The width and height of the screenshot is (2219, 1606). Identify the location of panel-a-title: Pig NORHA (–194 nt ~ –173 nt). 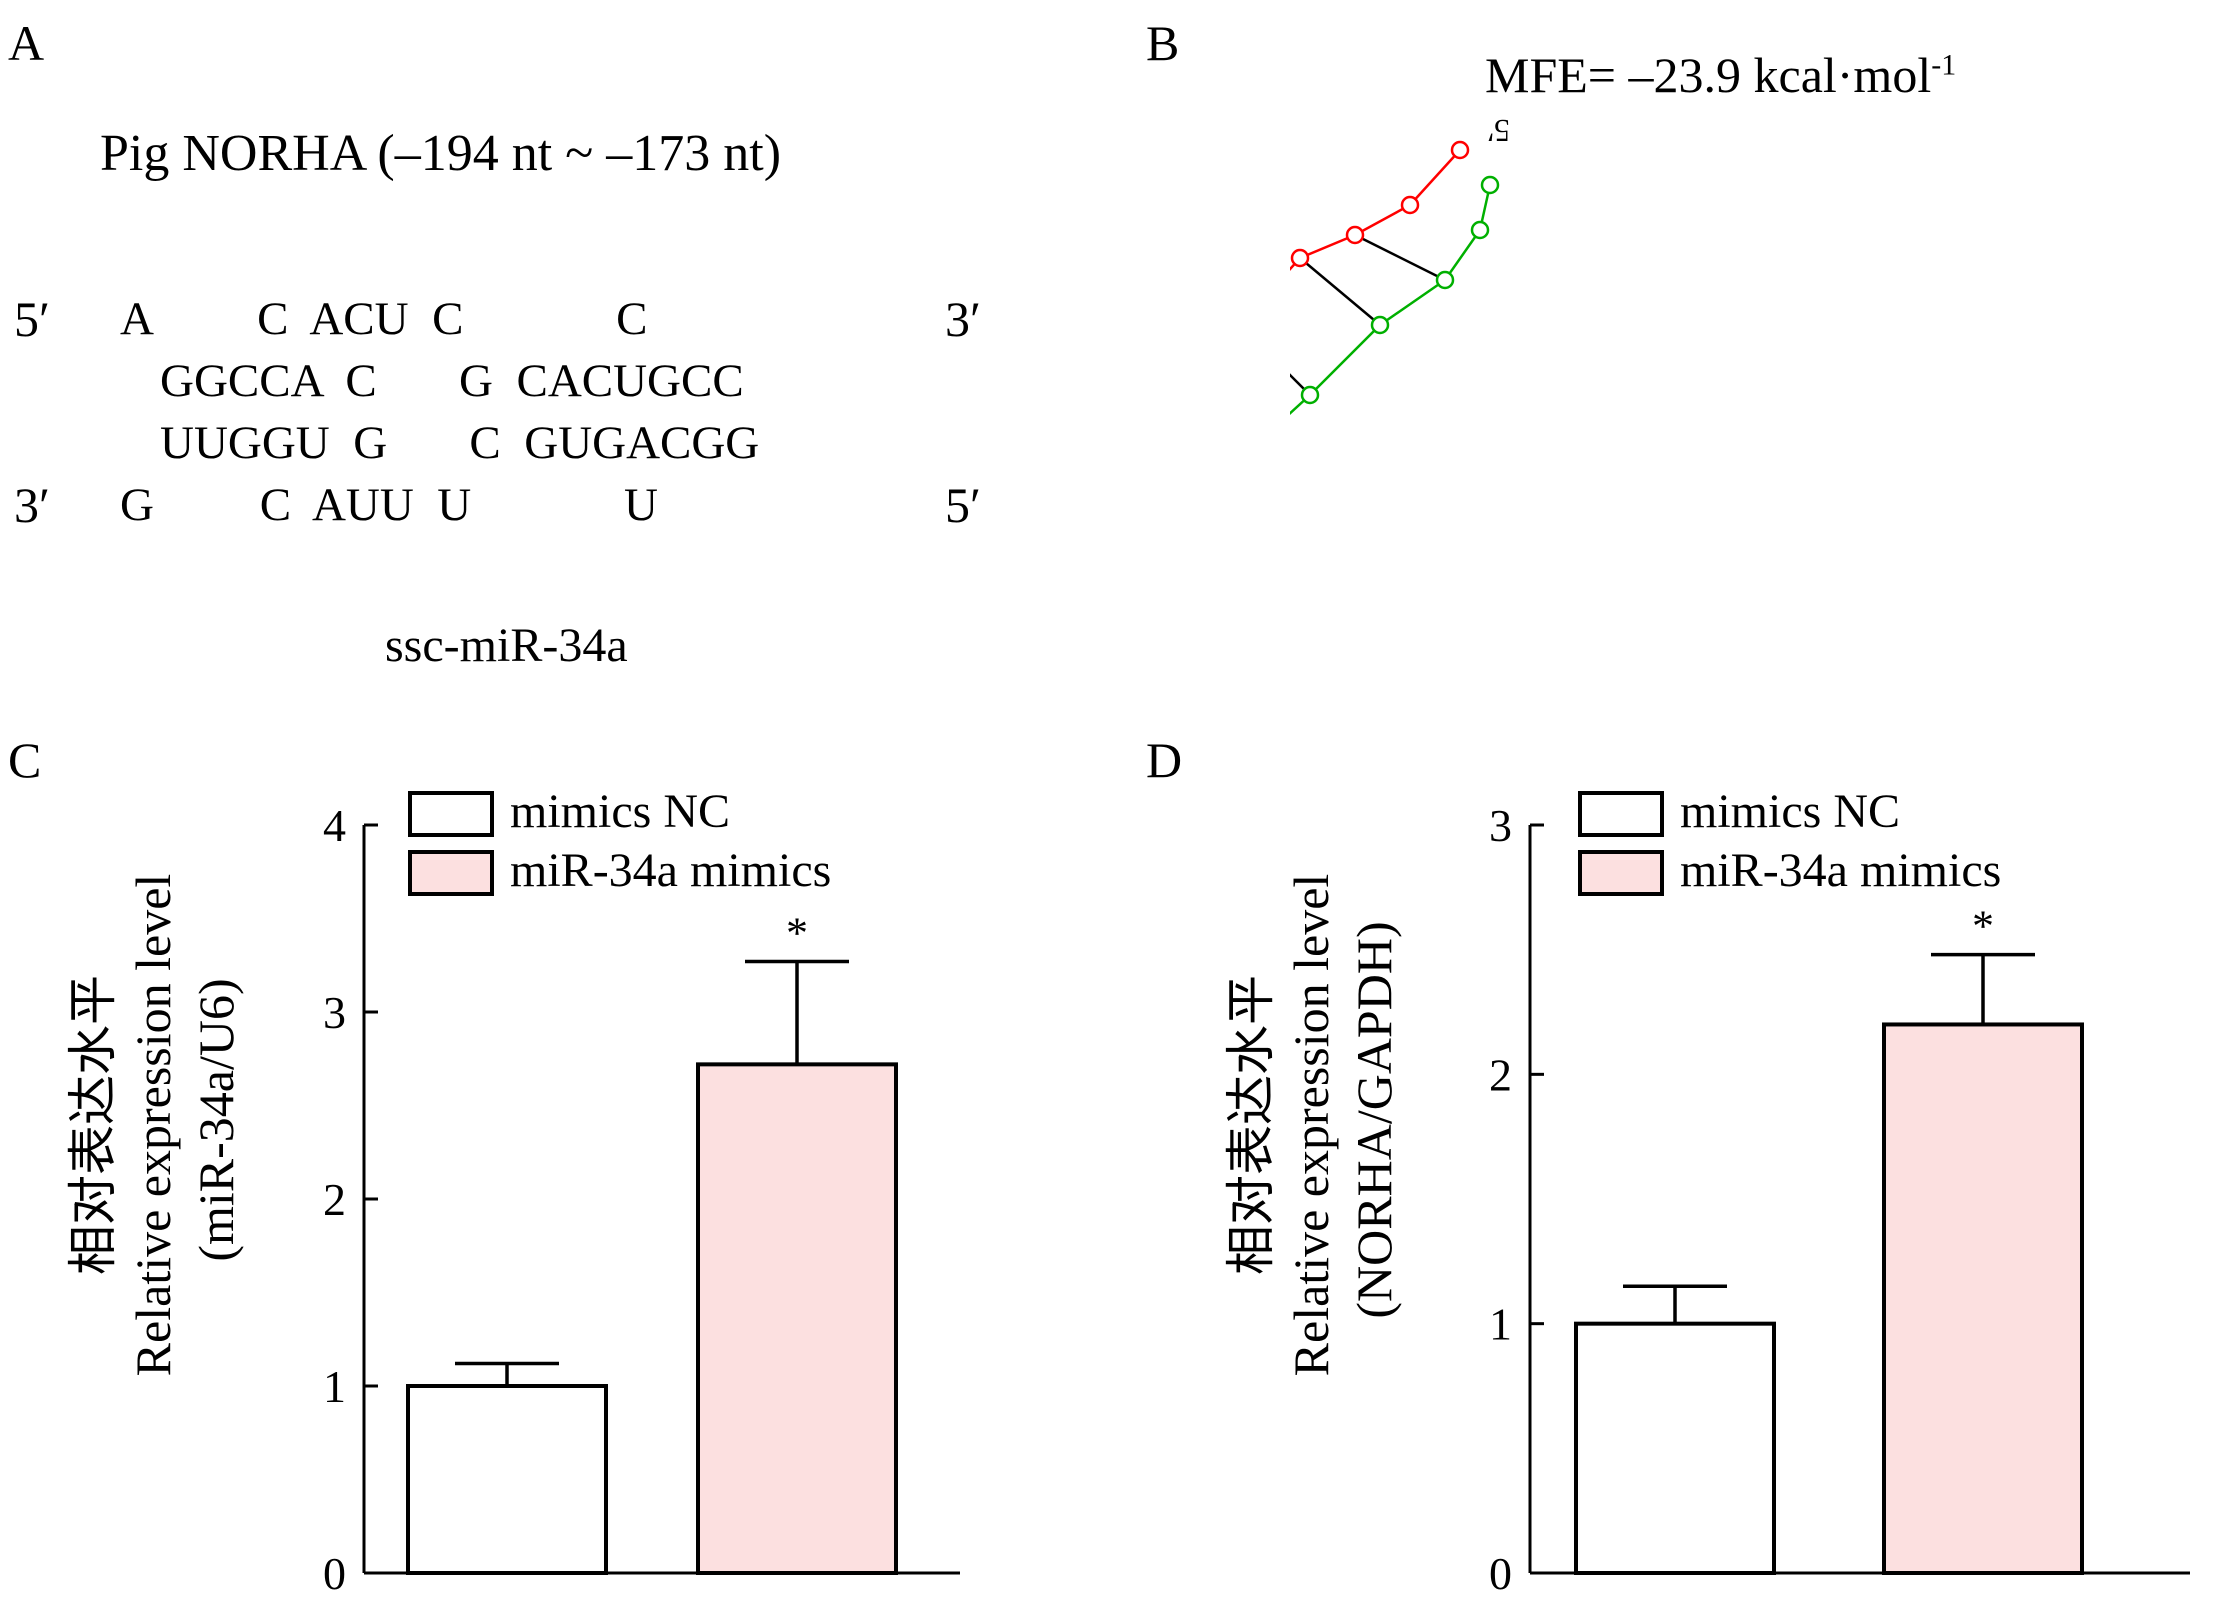
(441, 153).